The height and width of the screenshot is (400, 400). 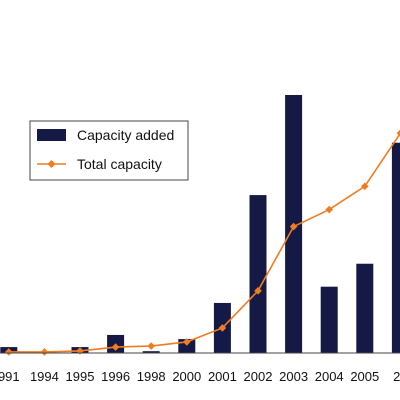 What do you see at coordinates (293, 226) in the screenshot?
I see `total-capacity-point-2003` at bounding box center [293, 226].